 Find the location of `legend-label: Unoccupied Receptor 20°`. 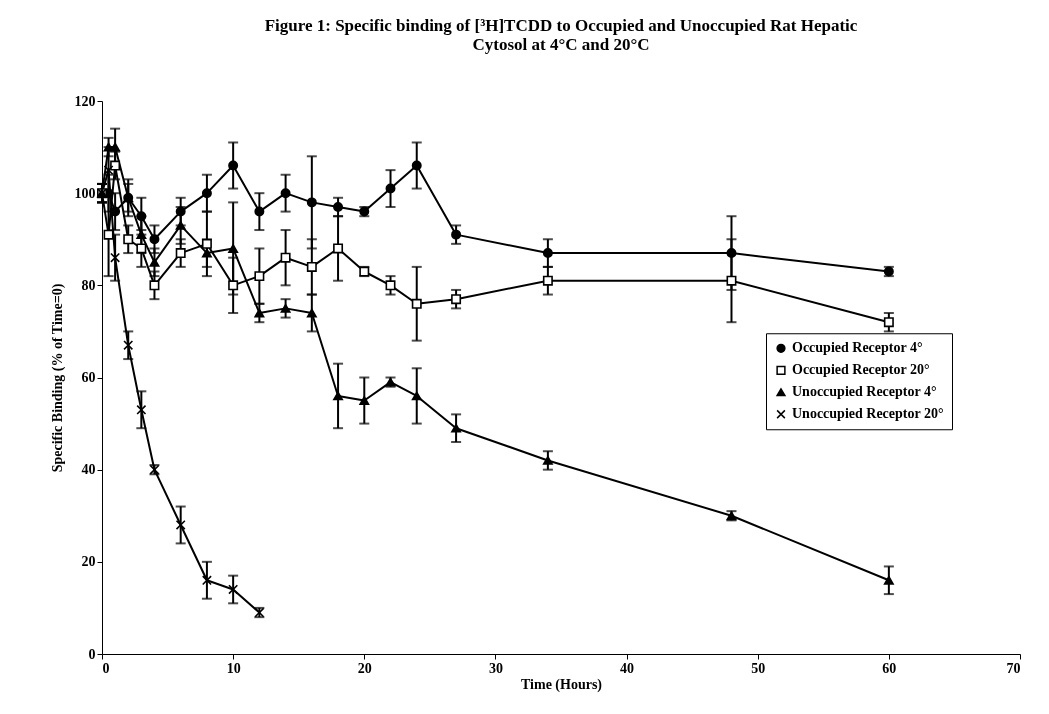

legend-label: Unoccupied Receptor 20° is located at coordinates (868, 414).